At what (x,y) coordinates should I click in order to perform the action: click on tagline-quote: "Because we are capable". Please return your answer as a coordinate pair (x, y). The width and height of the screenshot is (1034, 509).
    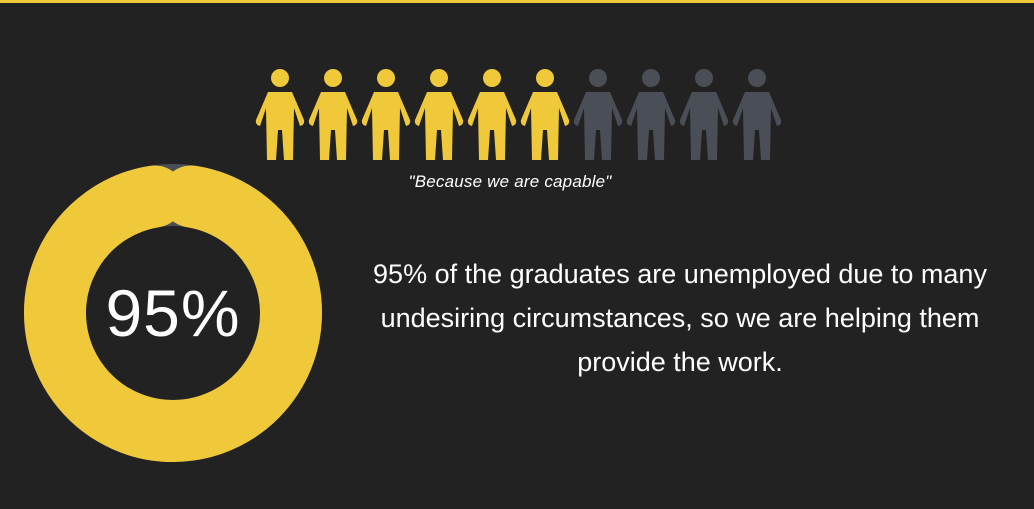
    Looking at the image, I should click on (510, 181).